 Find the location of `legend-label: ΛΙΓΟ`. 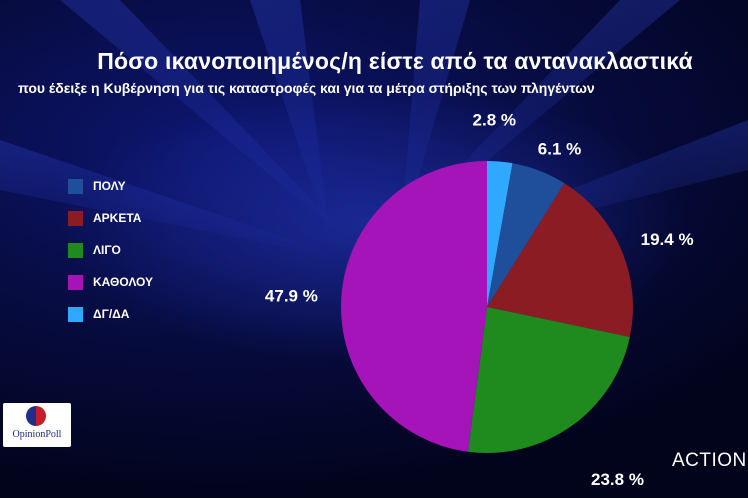

legend-label: ΛΙΓΟ is located at coordinates (107, 250).